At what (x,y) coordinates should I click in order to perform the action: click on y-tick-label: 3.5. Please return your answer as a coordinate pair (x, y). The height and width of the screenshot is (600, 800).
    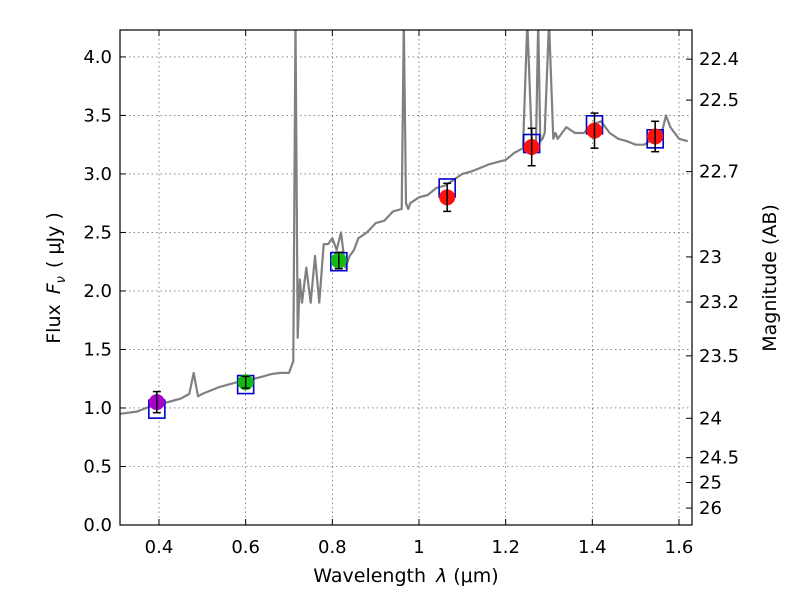
    Looking at the image, I should click on (97, 115).